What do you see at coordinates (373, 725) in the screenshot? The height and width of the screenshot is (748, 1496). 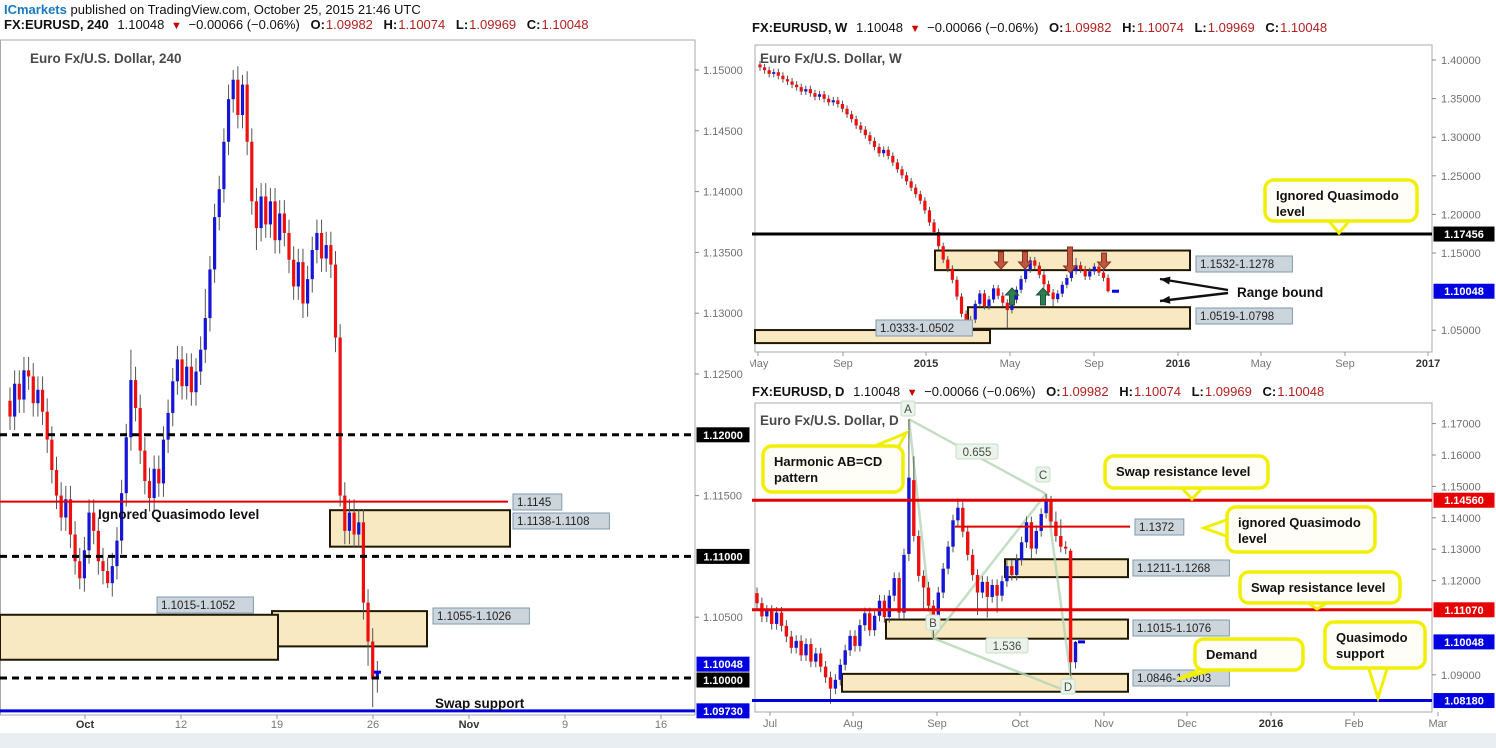 I see `x-tick-label: 26` at bounding box center [373, 725].